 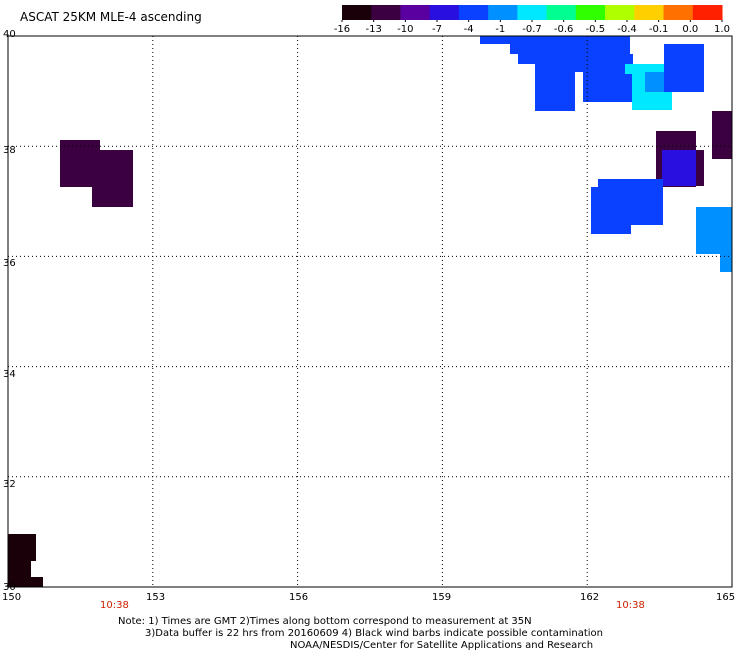 What do you see at coordinates (532, 29) in the screenshot?
I see `colorbar-tick-label: -0.7` at bounding box center [532, 29].